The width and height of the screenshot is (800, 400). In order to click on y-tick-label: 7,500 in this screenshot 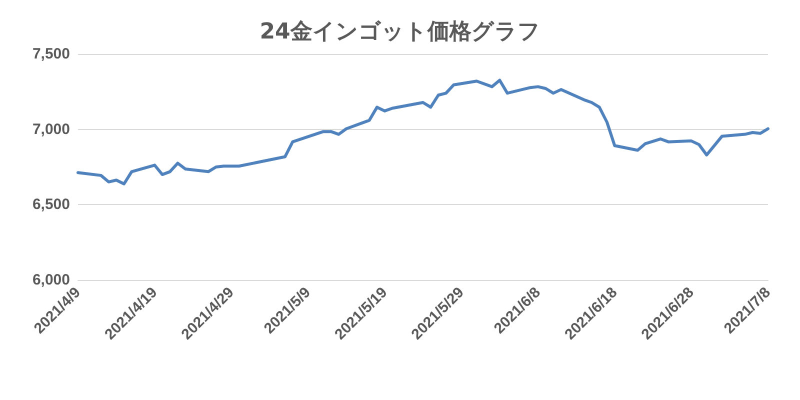, I will do `click(51, 54)`.